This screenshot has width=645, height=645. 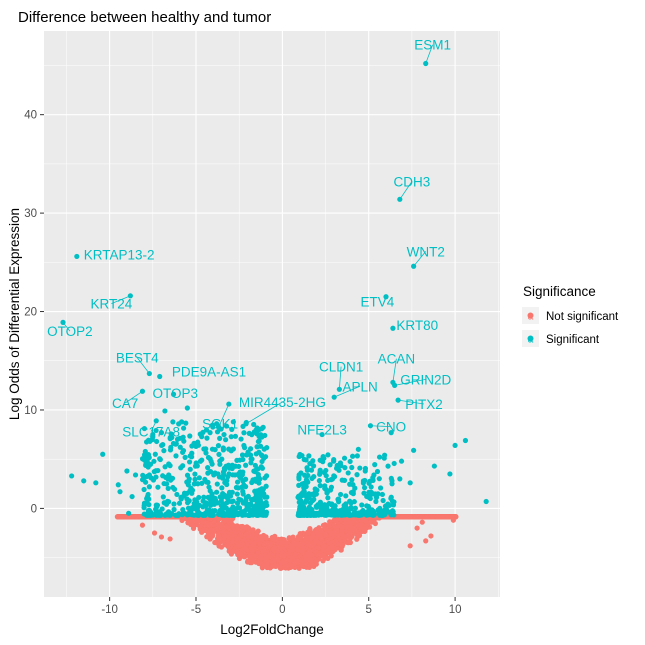 I want to click on x-axis: -10 -5 0 5 10, so click(x=281, y=606).